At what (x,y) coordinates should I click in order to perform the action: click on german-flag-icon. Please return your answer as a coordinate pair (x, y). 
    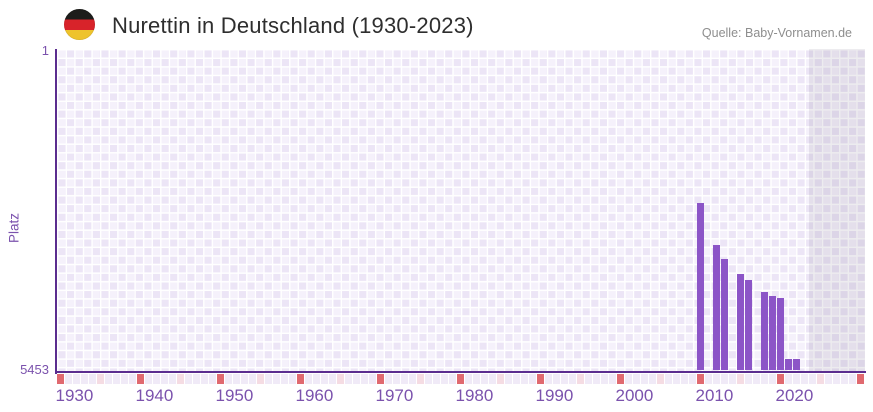
    Looking at the image, I should click on (79, 24).